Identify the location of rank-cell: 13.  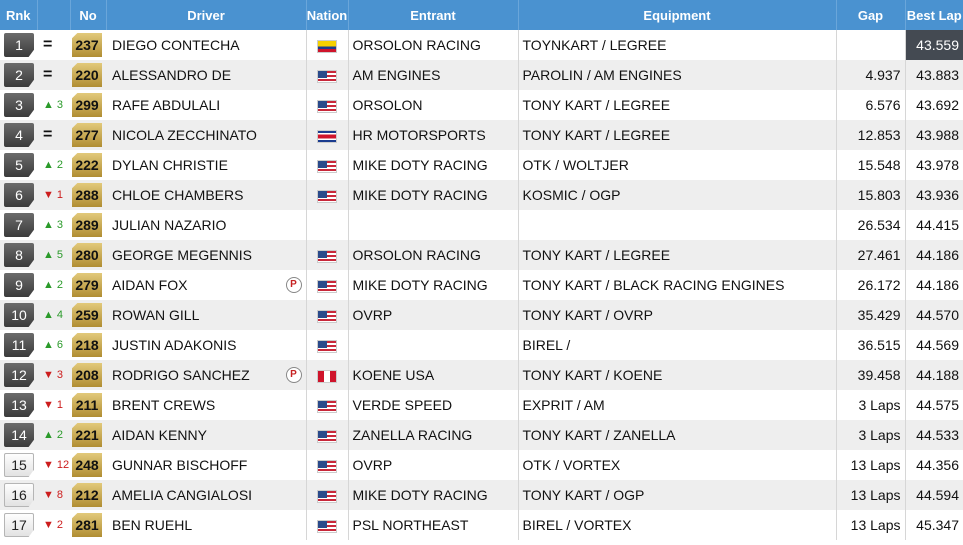
(18, 405).